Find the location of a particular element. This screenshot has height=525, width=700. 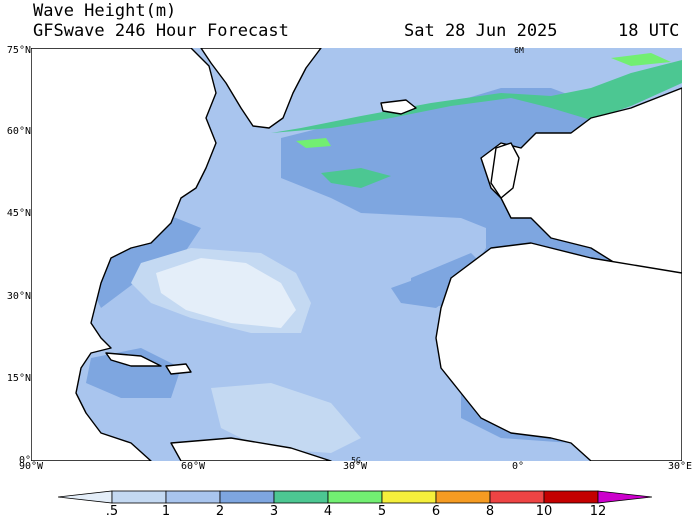

colorbar-label: 4 is located at coordinates (328, 511).